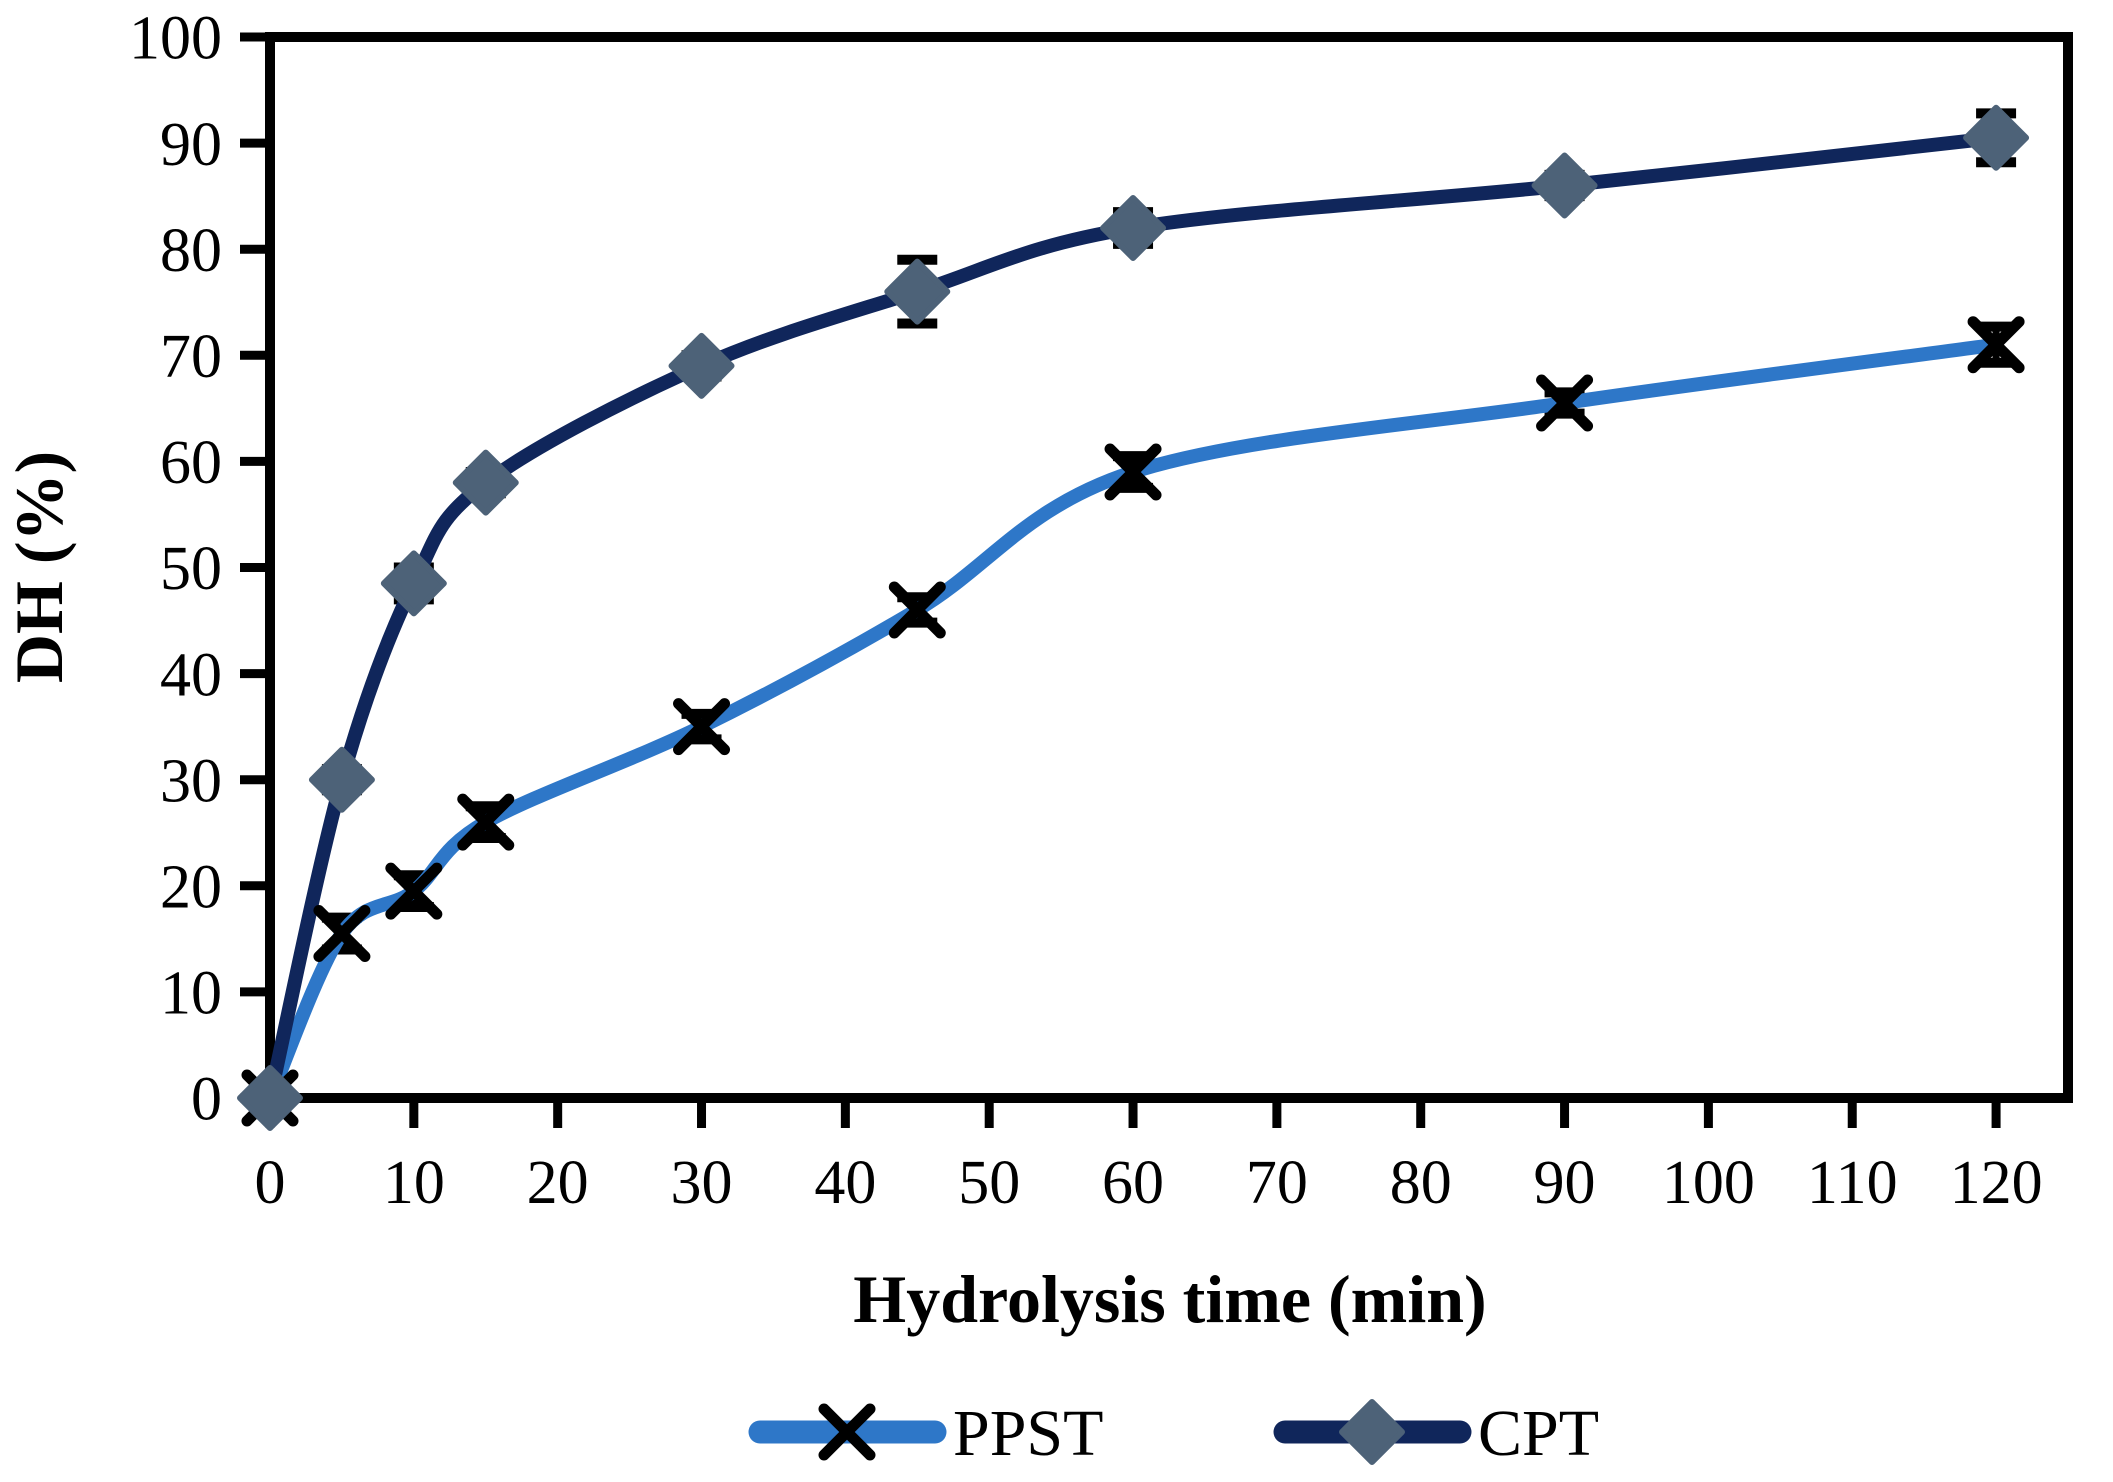 The width and height of the screenshot is (2113, 1482). I want to click on y-tick-label: 90, so click(191, 145).